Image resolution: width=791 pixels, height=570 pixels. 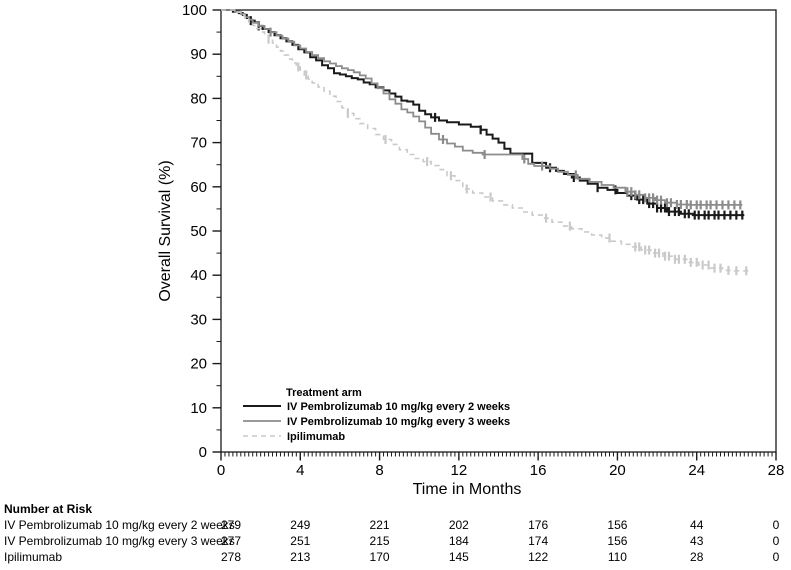 I want to click on x-tick-label: 28, so click(x=776, y=470).